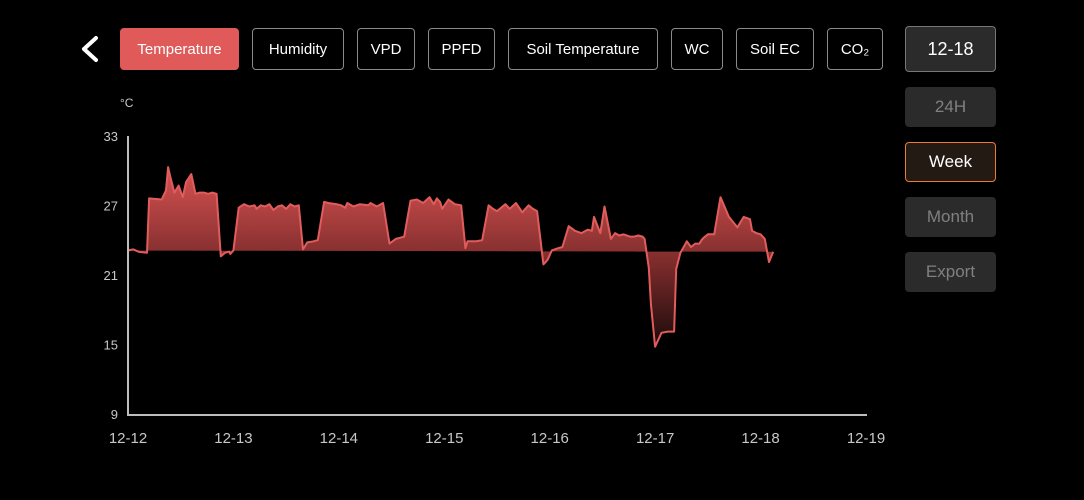  Describe the element at coordinates (950, 272) in the screenshot. I see `export-button: Export` at that location.